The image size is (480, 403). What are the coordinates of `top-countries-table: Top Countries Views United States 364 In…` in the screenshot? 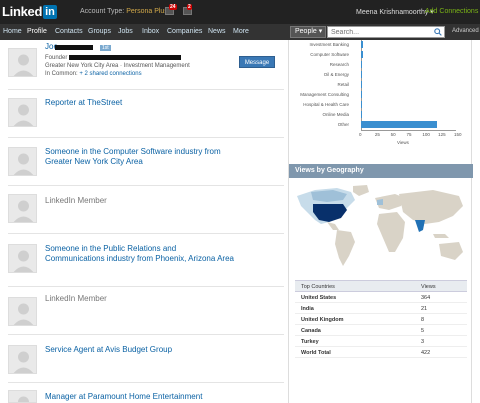 It's located at (381, 319).